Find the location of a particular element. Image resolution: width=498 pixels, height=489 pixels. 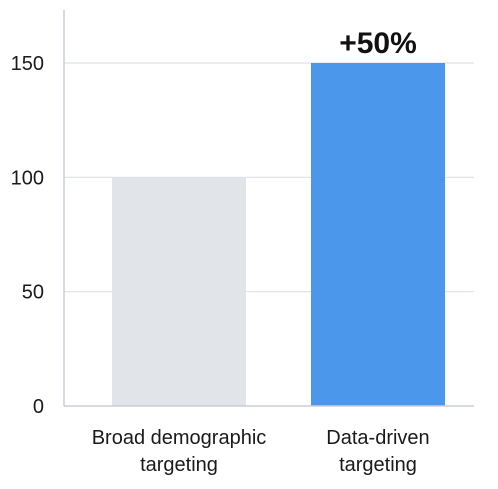

y-tick-label: 150 is located at coordinates (27, 64).